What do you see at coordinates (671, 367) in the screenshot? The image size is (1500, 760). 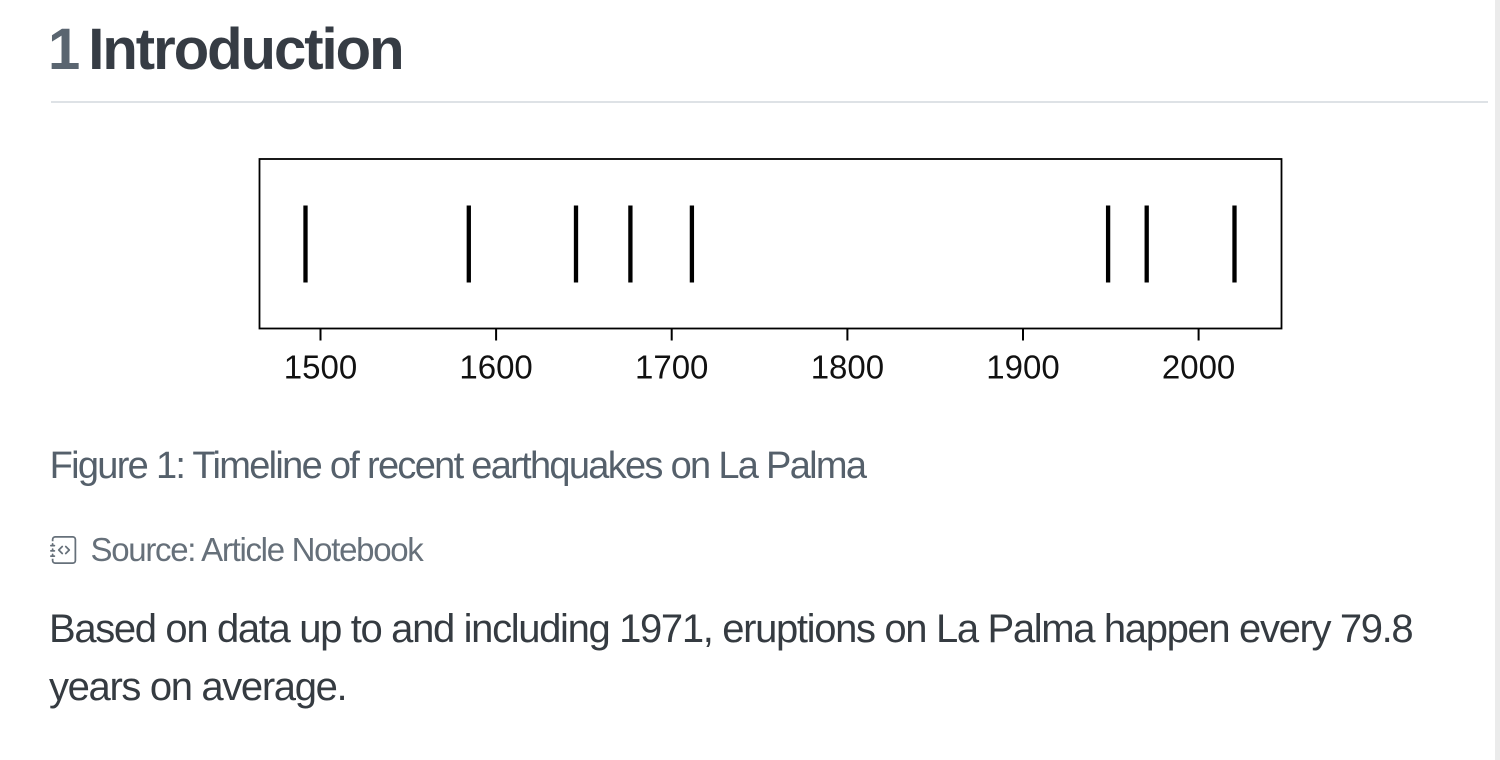 I see `svg-text: 1700` at bounding box center [671, 367].